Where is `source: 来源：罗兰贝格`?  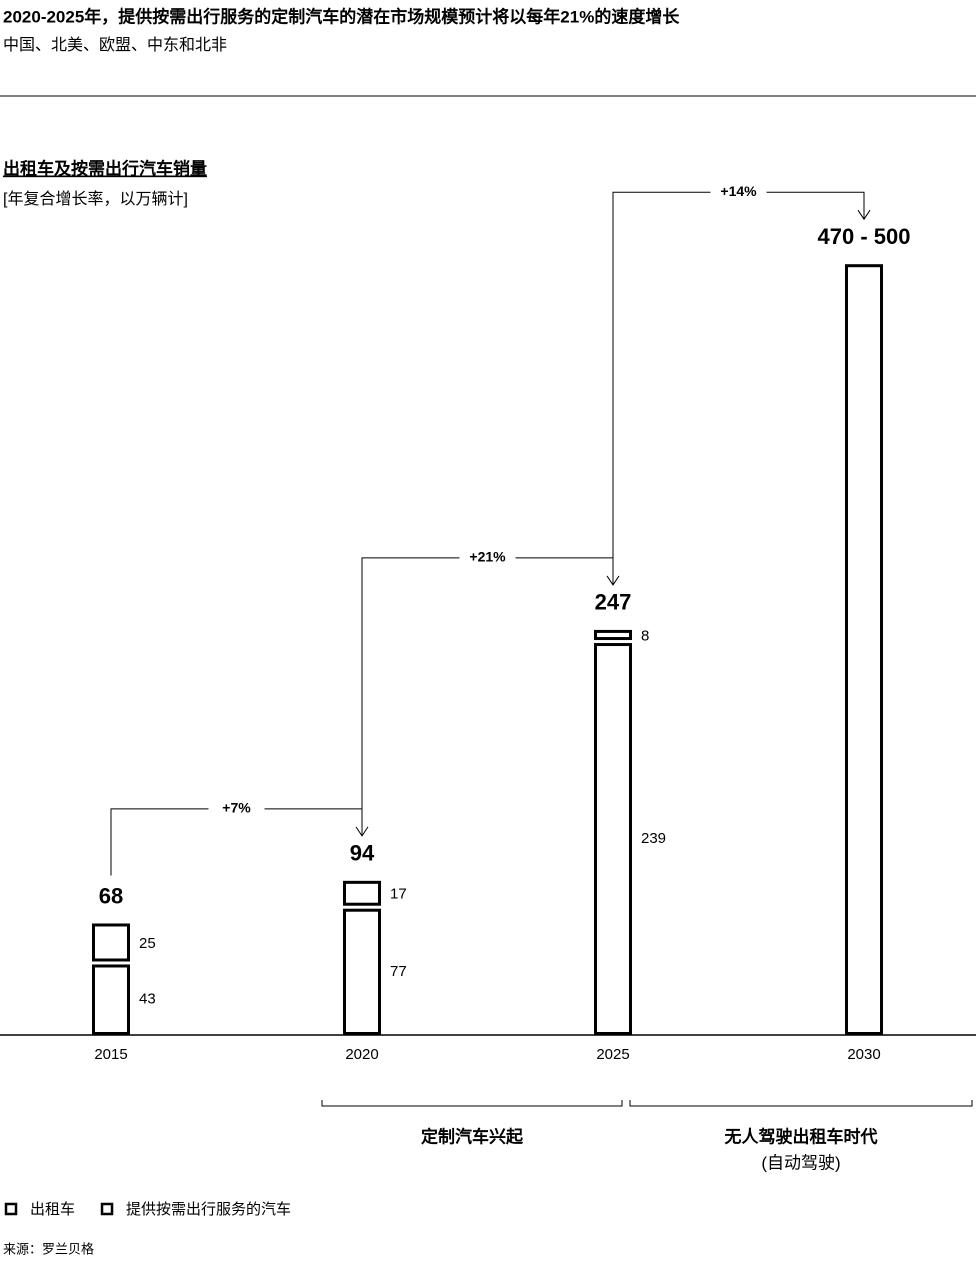 source: 来源：罗兰贝格 is located at coordinates (48, 1248).